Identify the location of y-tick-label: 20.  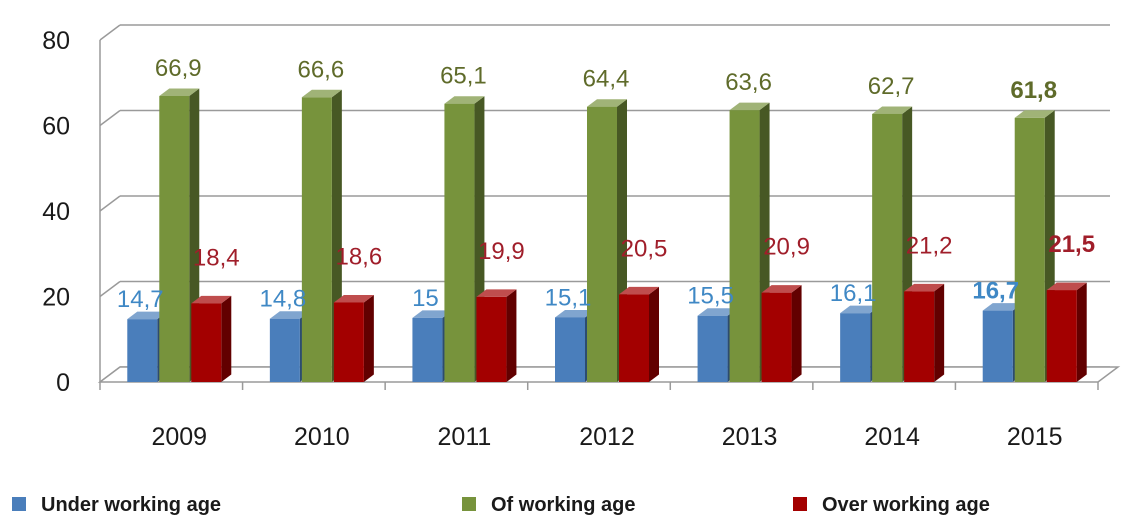
(56, 298).